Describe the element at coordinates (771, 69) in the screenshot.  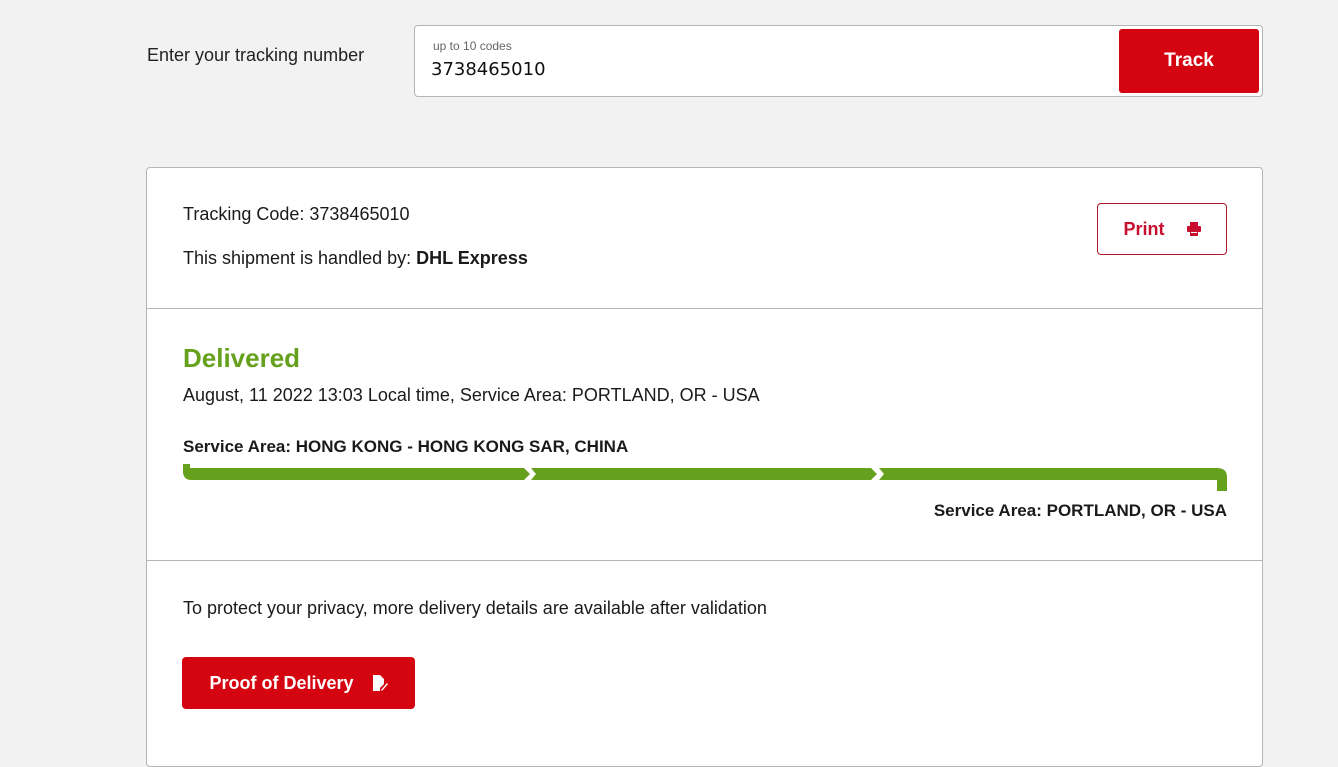
I see `tracking-number-input` at that location.